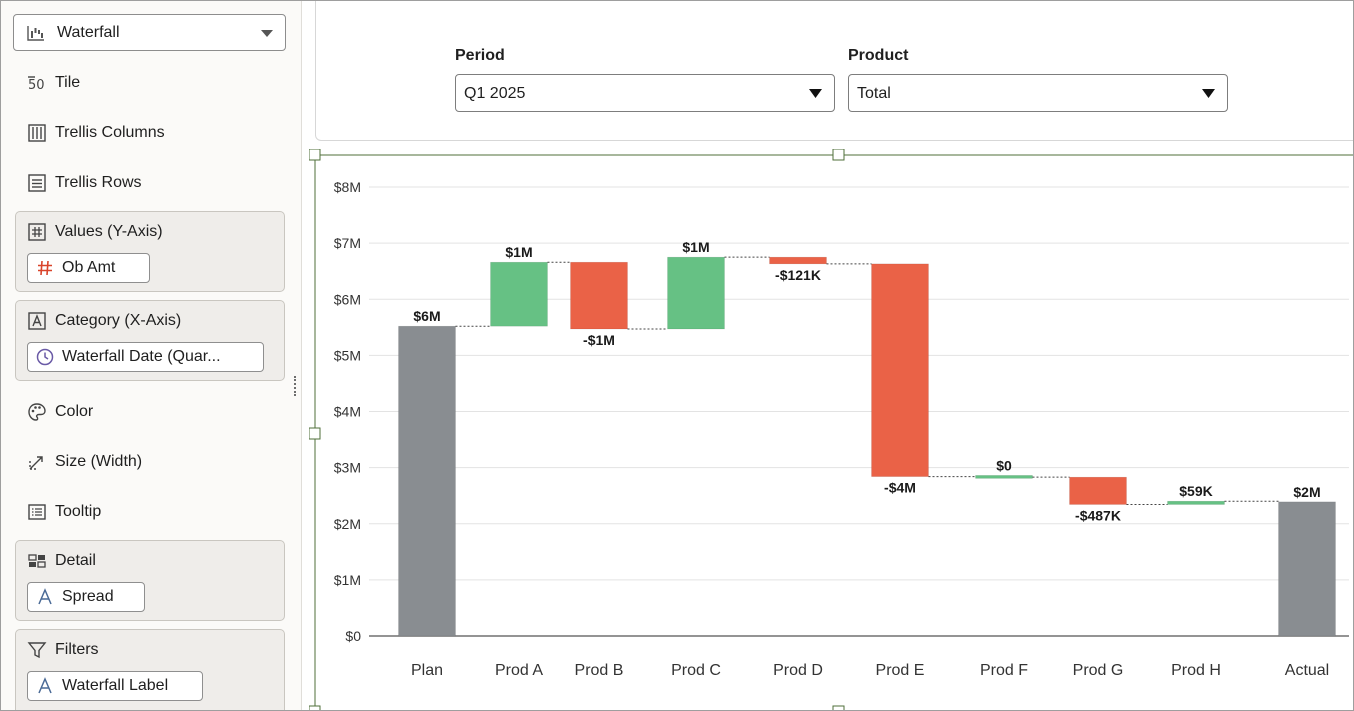  Describe the element at coordinates (519, 294) in the screenshot. I see `bar-prod-a` at that location.